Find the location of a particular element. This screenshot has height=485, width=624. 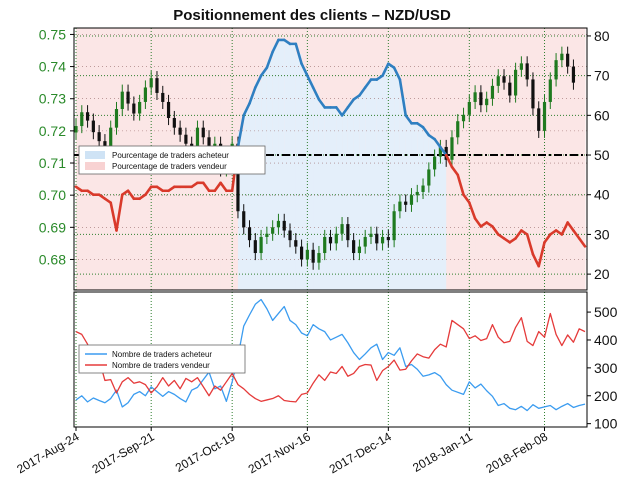

x-axis-tick-label: 2017-Oct-19 is located at coordinates (205, 452).